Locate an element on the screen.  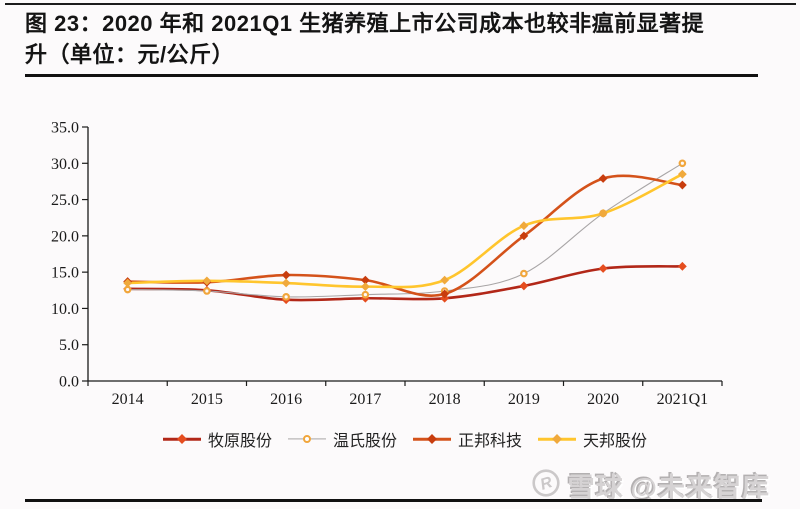
legend-label-wens: 温氏股份 is located at coordinates (364, 441).